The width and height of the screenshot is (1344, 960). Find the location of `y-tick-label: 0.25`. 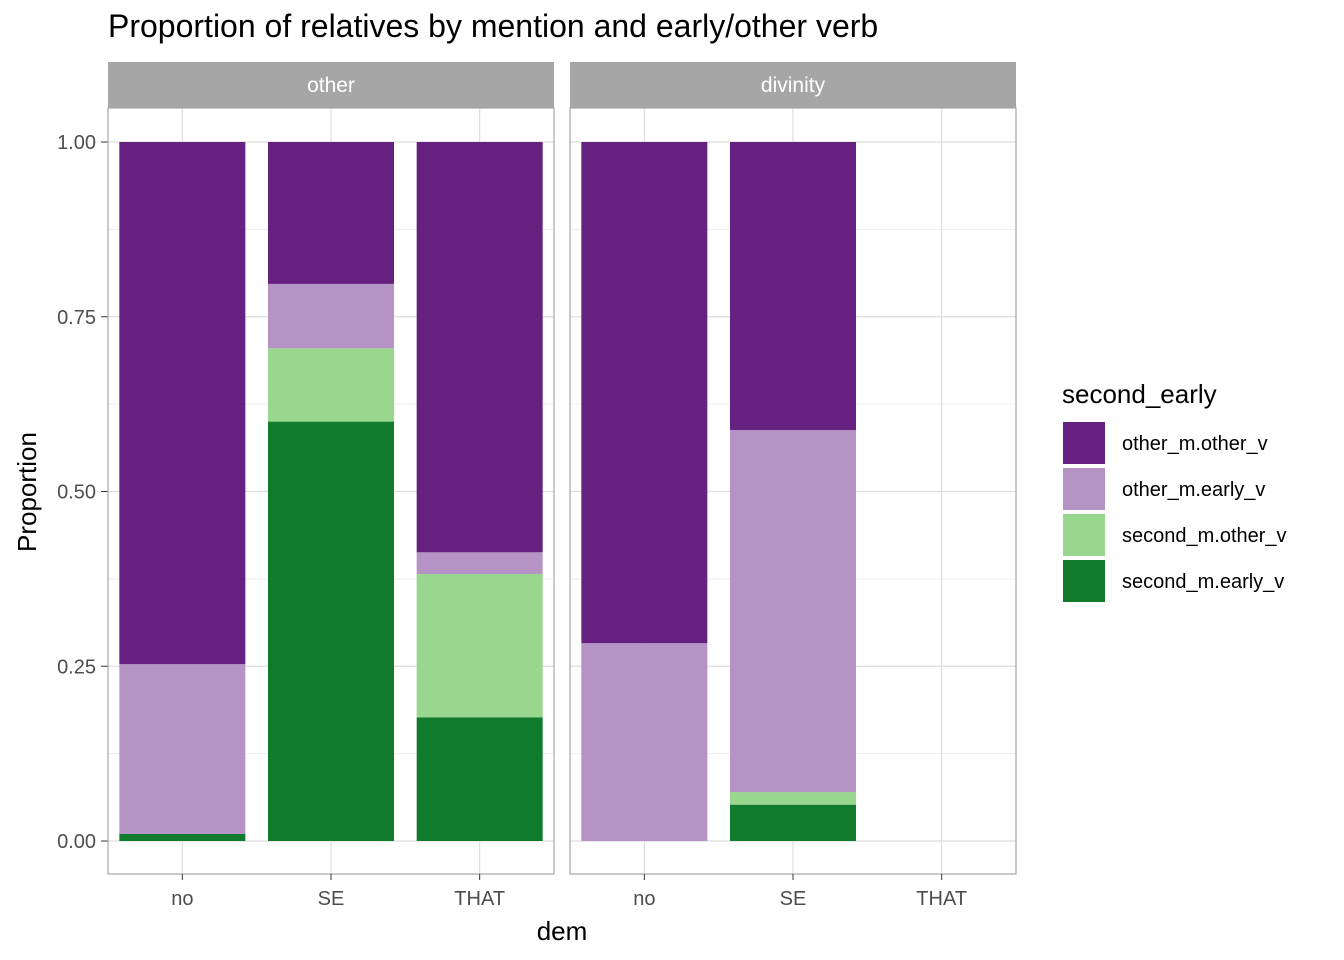

y-tick-label: 0.25 is located at coordinates (76, 667).